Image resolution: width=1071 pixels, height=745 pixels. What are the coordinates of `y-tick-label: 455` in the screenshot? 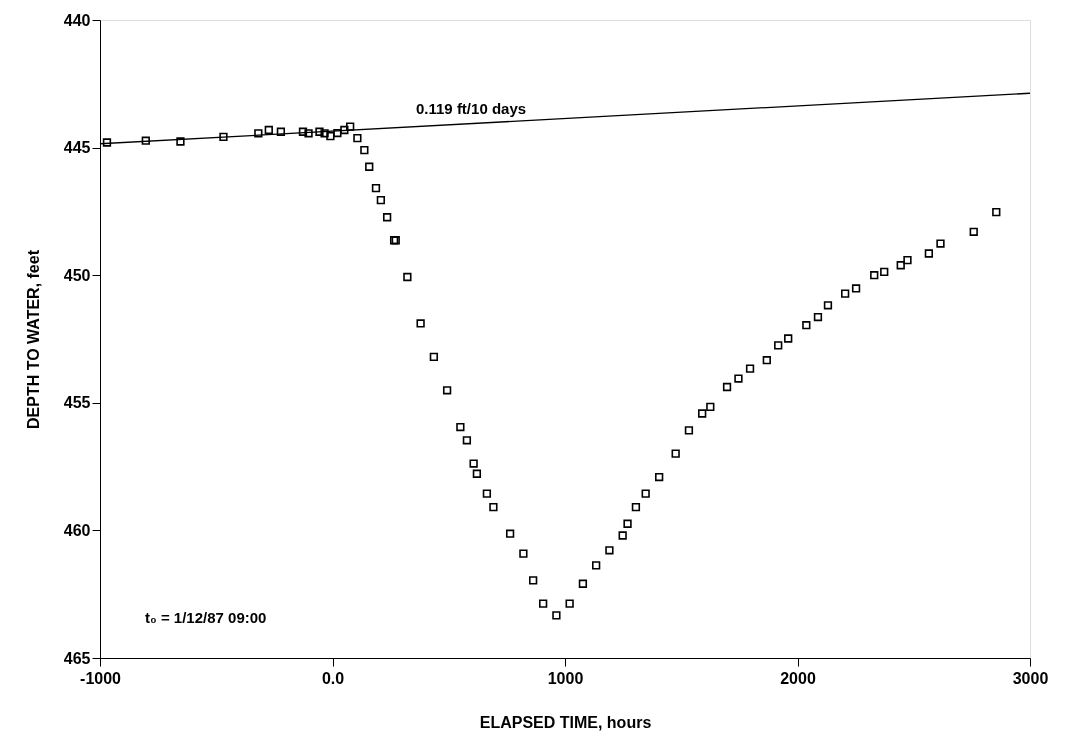 It's located at (77, 403).